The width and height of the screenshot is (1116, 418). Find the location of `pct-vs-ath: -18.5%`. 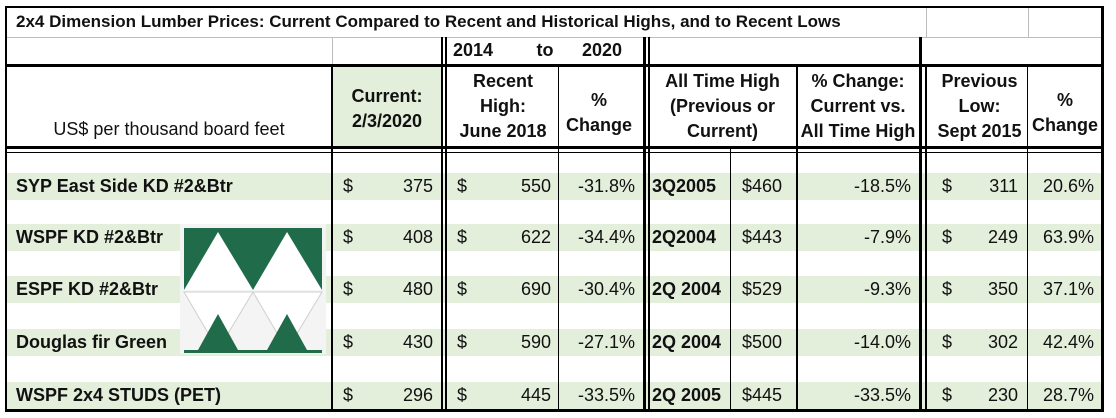

pct-vs-ath: -18.5% is located at coordinates (882, 186).